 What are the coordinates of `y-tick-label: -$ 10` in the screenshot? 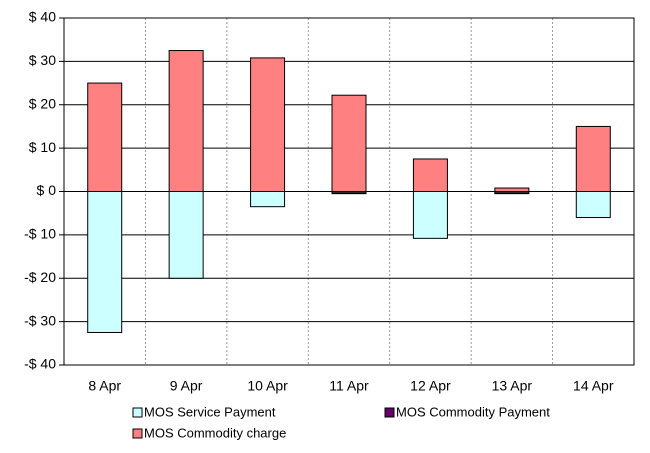 It's located at (40, 234).